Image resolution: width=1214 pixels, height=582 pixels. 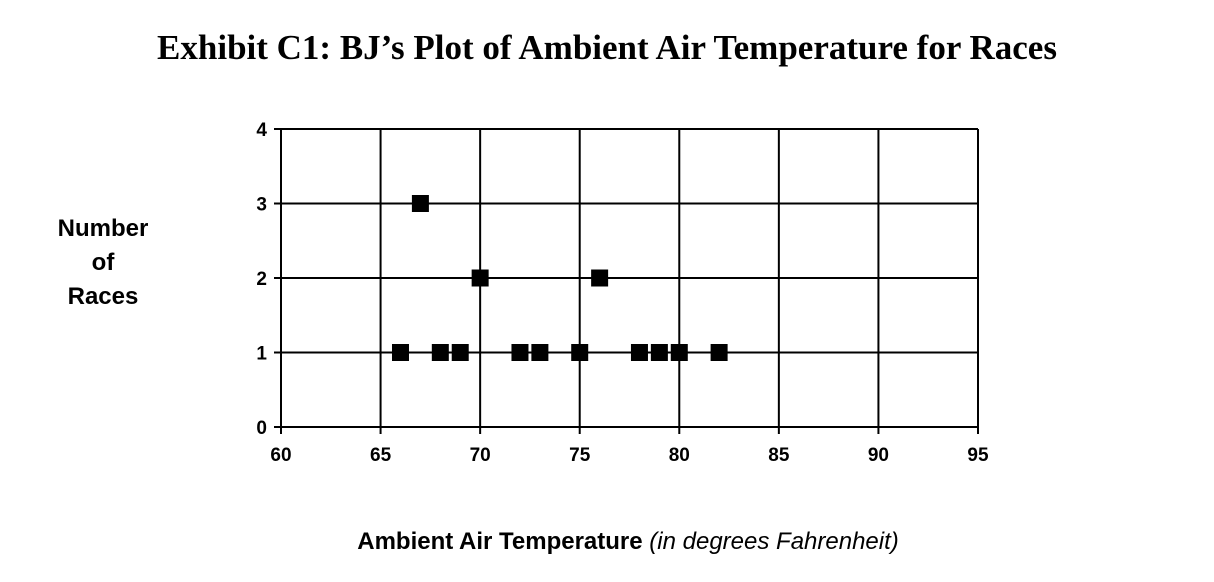 What do you see at coordinates (261, 130) in the screenshot?
I see `y-tick-label-4: 4` at bounding box center [261, 130].